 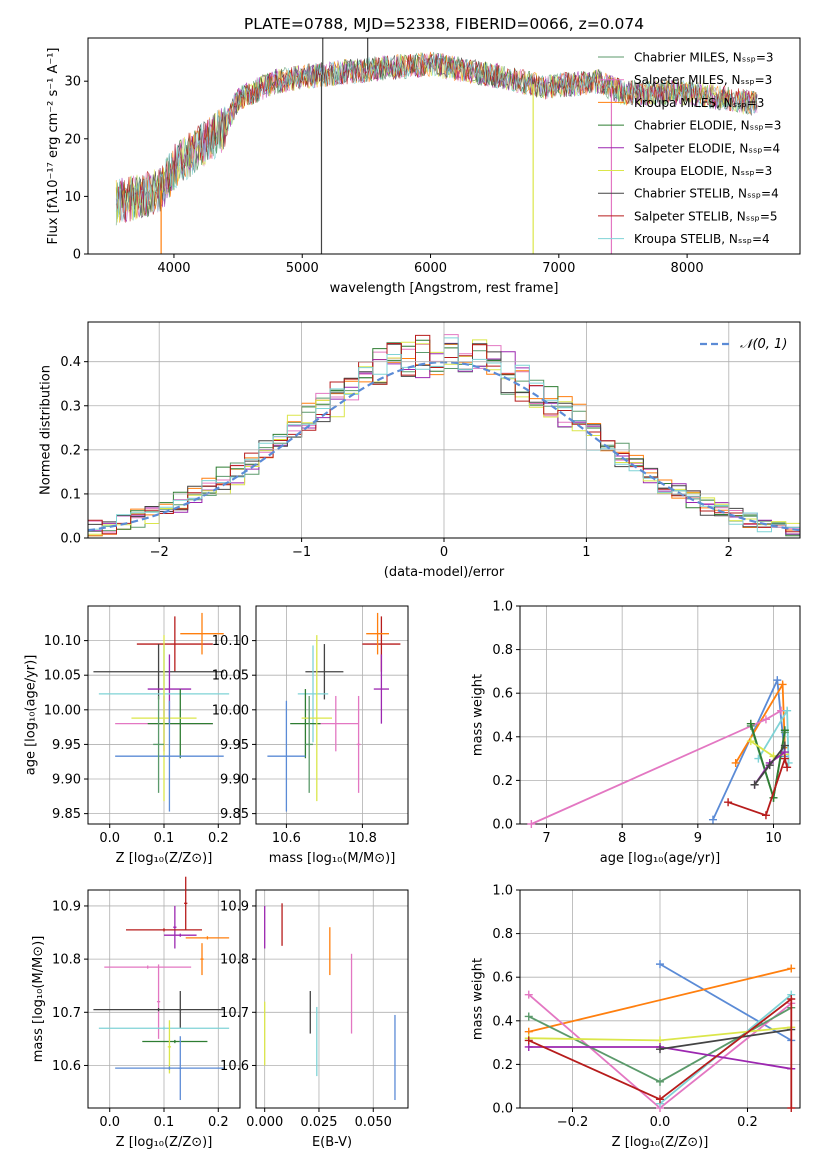 I want to click on x-tick-label: −0.2, so click(x=573, y=1122).